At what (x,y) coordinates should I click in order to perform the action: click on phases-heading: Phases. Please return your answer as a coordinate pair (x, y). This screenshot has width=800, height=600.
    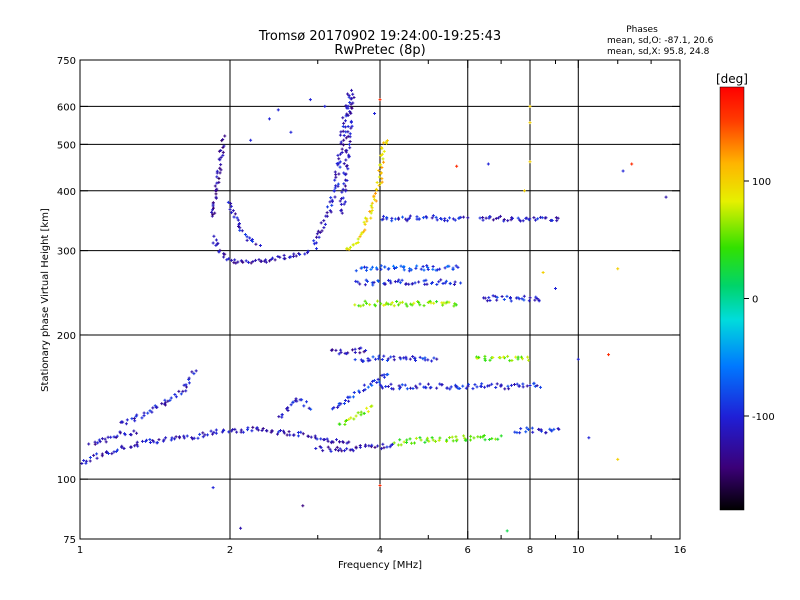
    Looking at the image, I should click on (642, 30).